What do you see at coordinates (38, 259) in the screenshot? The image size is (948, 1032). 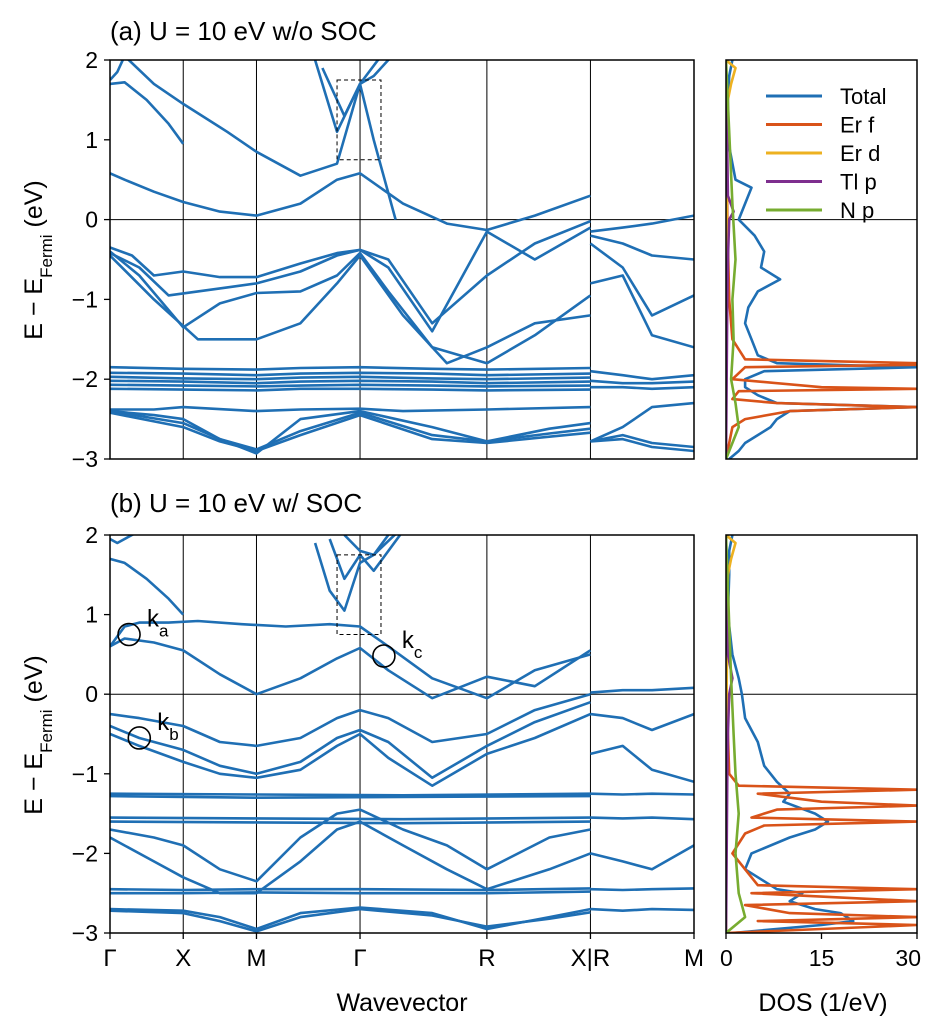 I see `y-axis-label-a: E − EFermi (eV)` at bounding box center [38, 259].